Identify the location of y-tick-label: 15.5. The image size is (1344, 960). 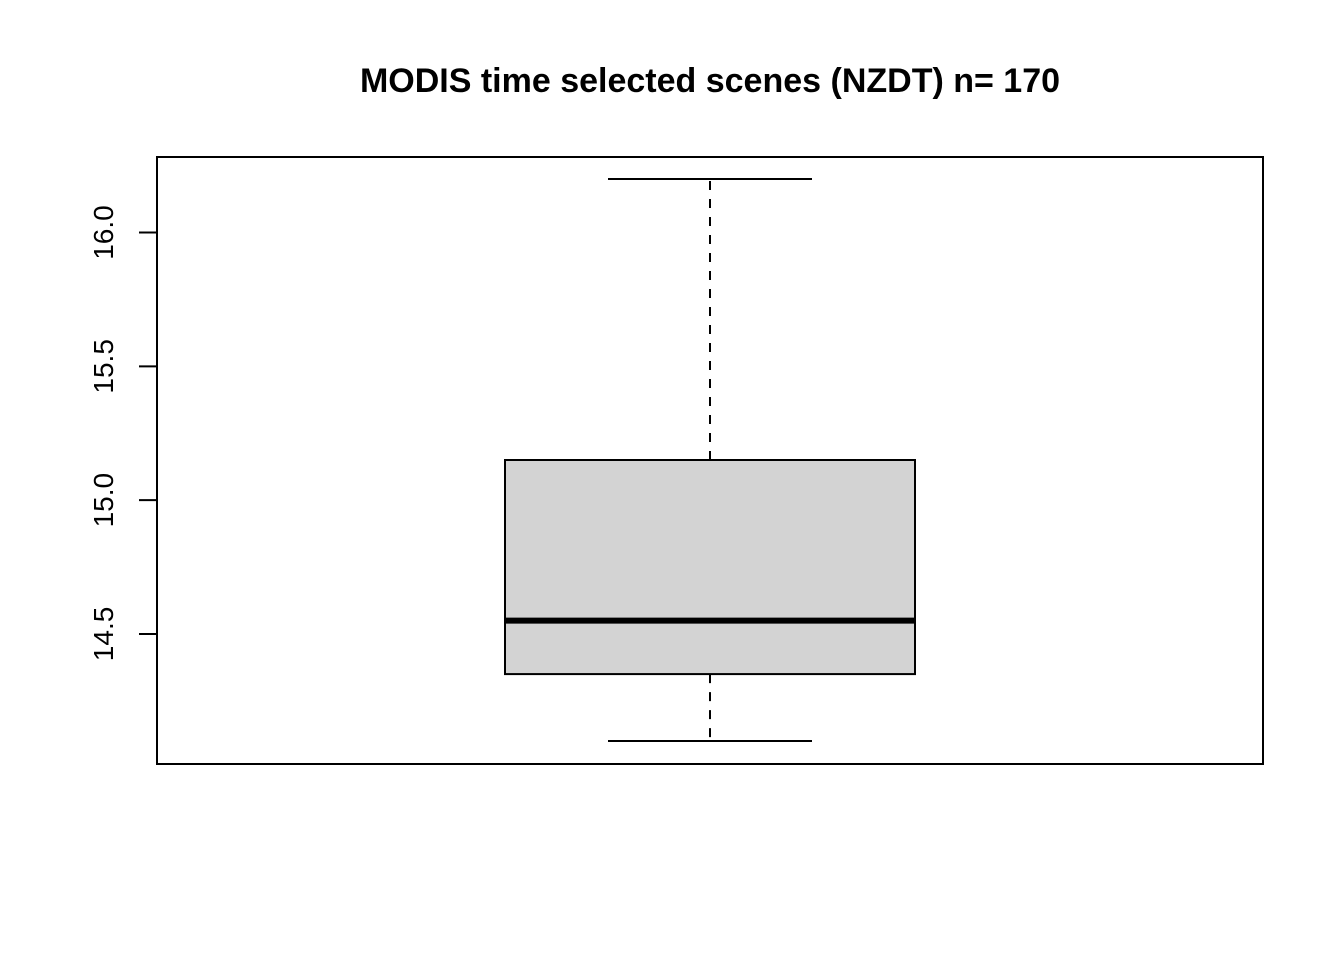
(103, 366).